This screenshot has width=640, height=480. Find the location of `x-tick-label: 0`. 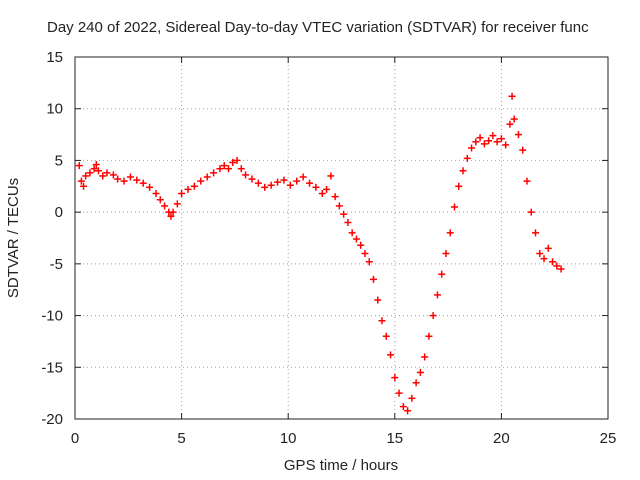

x-tick-label: 0 is located at coordinates (75, 438).